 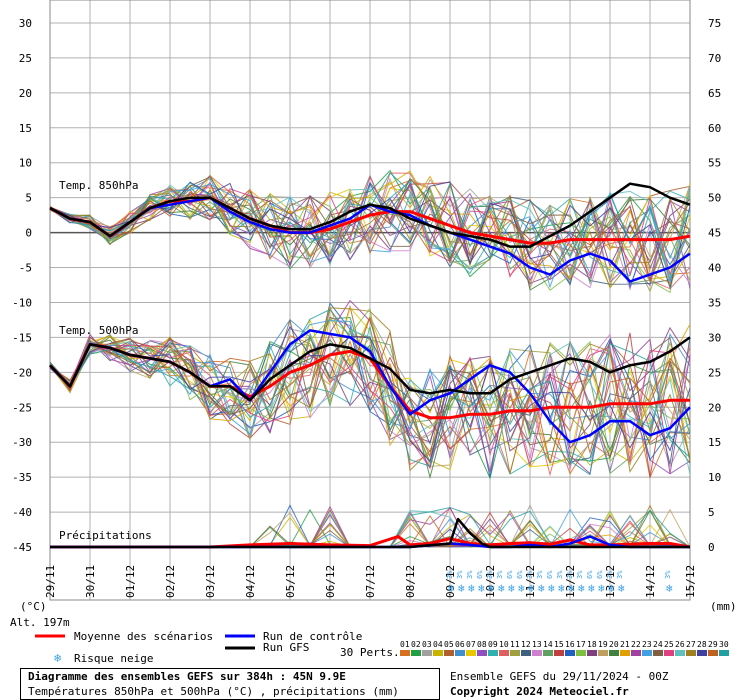 What do you see at coordinates (504, 644) in the screenshot?
I see `pert-number: 10` at bounding box center [504, 644].